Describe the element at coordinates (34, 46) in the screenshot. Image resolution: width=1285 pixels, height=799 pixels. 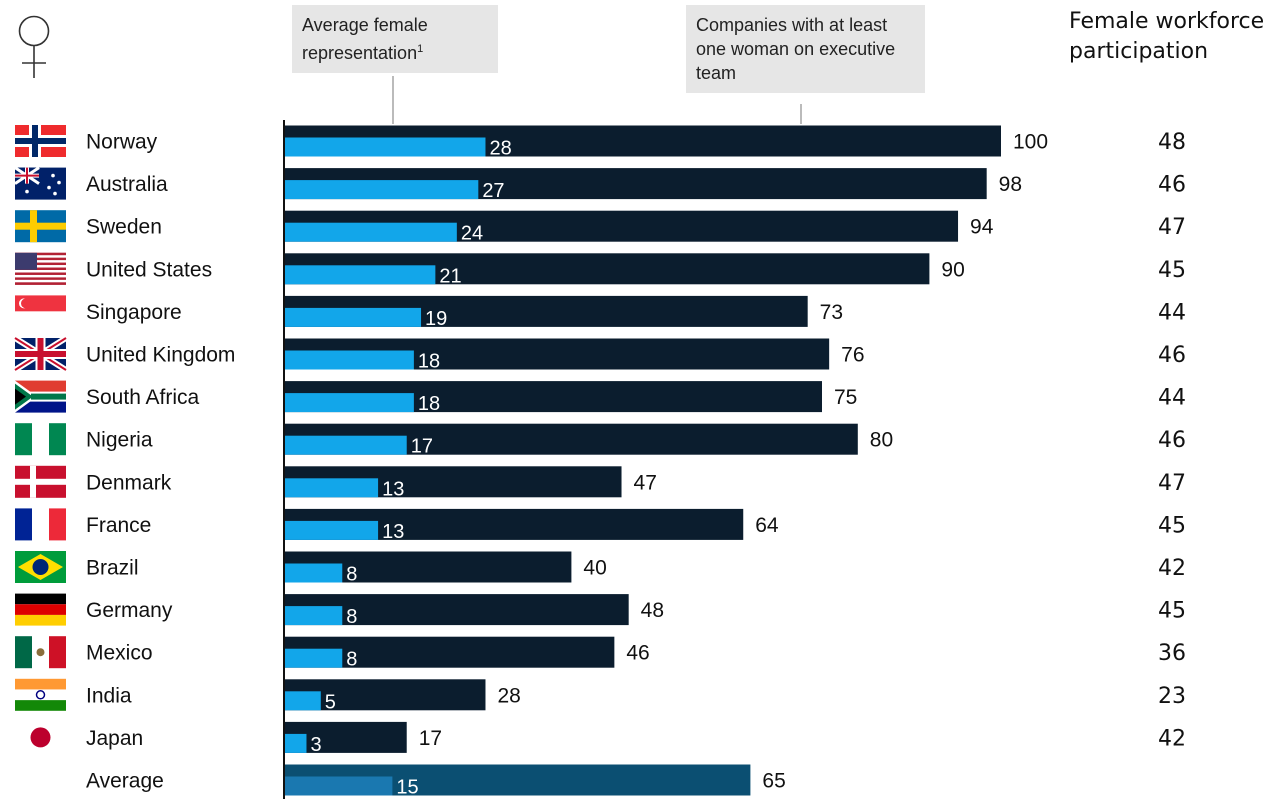
I see `female-symbol-icon` at that location.